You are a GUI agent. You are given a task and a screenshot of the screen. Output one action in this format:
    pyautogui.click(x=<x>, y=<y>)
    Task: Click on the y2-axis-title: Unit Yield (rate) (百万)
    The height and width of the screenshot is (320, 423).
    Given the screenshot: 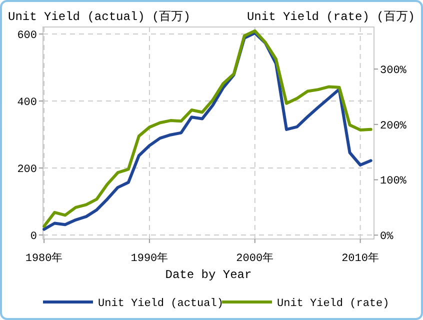 What is the action you would take?
    pyautogui.click(x=330, y=17)
    